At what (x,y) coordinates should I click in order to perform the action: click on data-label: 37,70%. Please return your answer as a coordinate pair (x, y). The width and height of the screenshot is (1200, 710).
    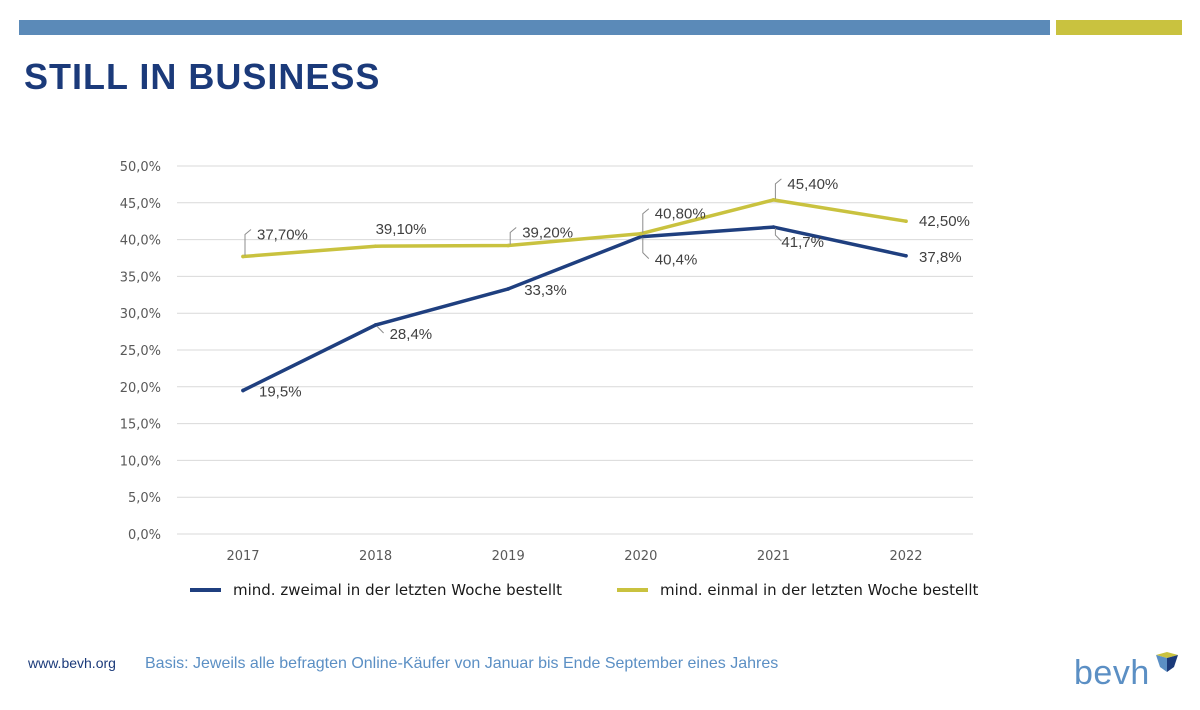
    Looking at the image, I should click on (282, 235).